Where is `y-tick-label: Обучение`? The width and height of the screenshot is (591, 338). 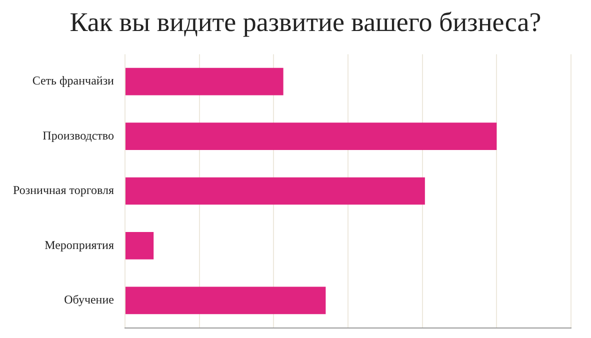 y-tick-label: Обучение is located at coordinates (89, 299).